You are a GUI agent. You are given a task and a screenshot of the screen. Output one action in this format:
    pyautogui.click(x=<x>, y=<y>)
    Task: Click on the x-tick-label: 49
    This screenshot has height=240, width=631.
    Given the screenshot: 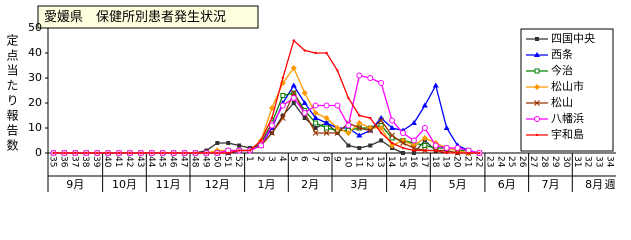 What is the action you would take?
    pyautogui.click(x=205, y=162)
    